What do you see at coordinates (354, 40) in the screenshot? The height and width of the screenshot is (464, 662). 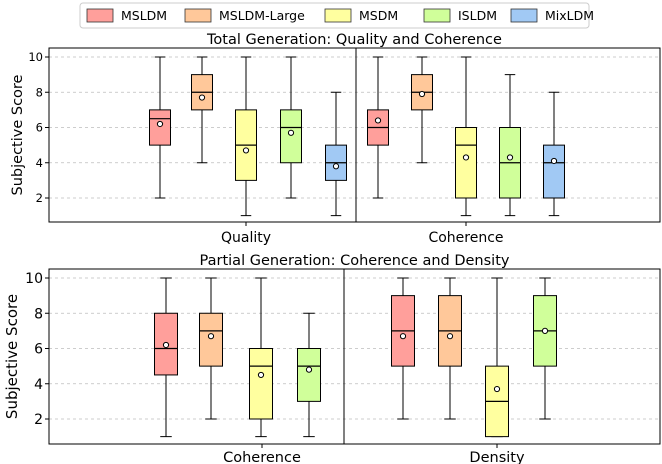 I see `panel-title: Total Generation: Quality and Coherence` at bounding box center [354, 40].